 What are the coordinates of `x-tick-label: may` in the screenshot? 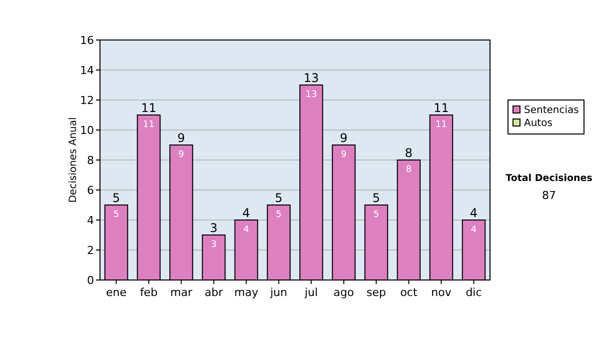 It's located at (246, 292).